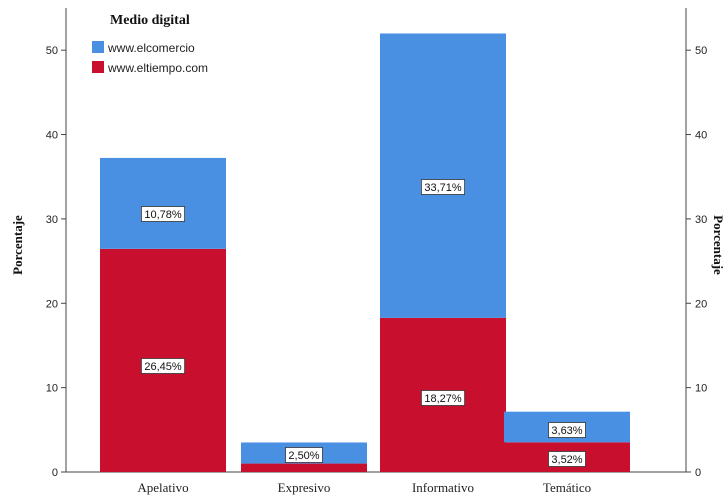  I want to click on data-label-informativo-0: 18,27%, so click(443, 399).